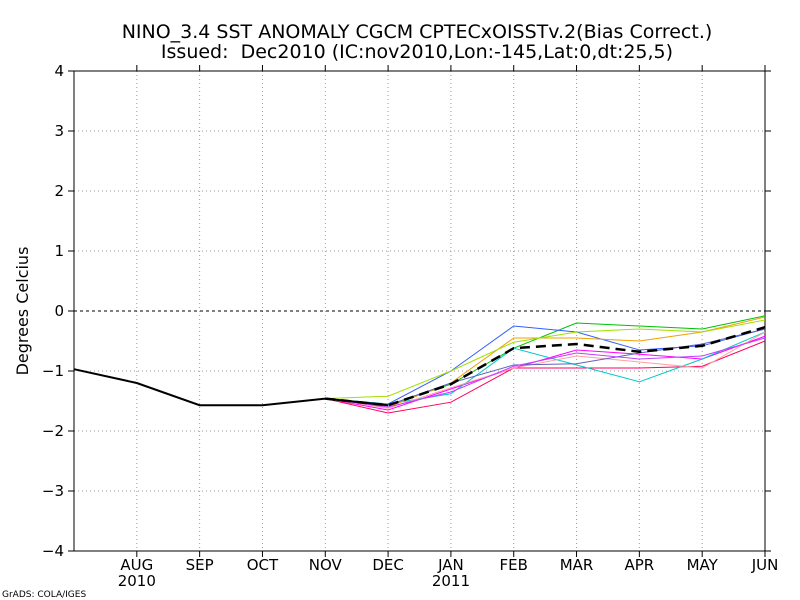 This screenshot has width=800, height=600. Describe the element at coordinates (765, 565) in the screenshot. I see `x-tick-label: JUN` at that location.